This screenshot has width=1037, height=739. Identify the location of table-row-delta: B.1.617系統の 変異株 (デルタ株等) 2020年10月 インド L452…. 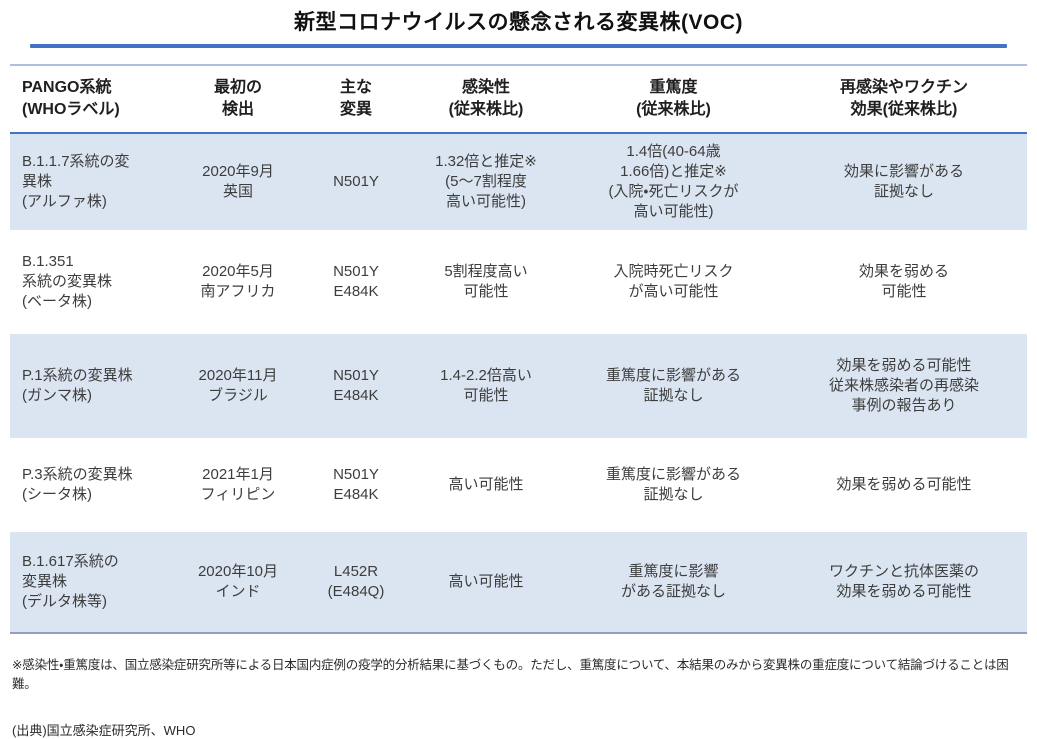
(518, 582).